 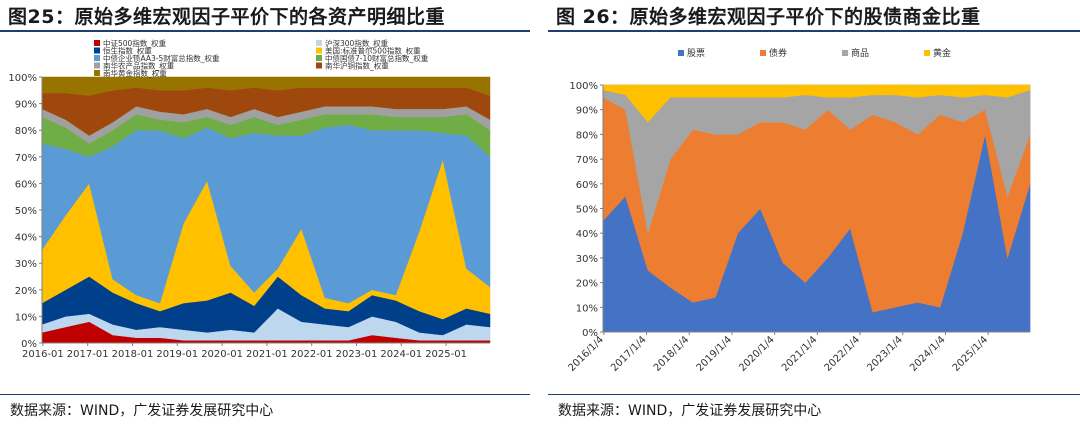 What do you see at coordinates (629, 354) in the screenshot?
I see `x-tick-label: 2017/1/4` at bounding box center [629, 354].